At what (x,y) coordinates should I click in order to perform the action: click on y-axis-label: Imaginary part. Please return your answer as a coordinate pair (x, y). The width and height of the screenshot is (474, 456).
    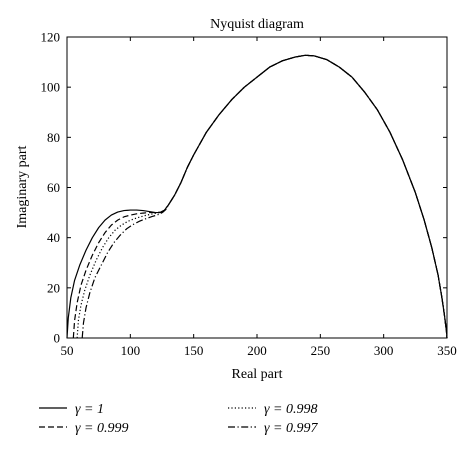
    Looking at the image, I should click on (22, 186).